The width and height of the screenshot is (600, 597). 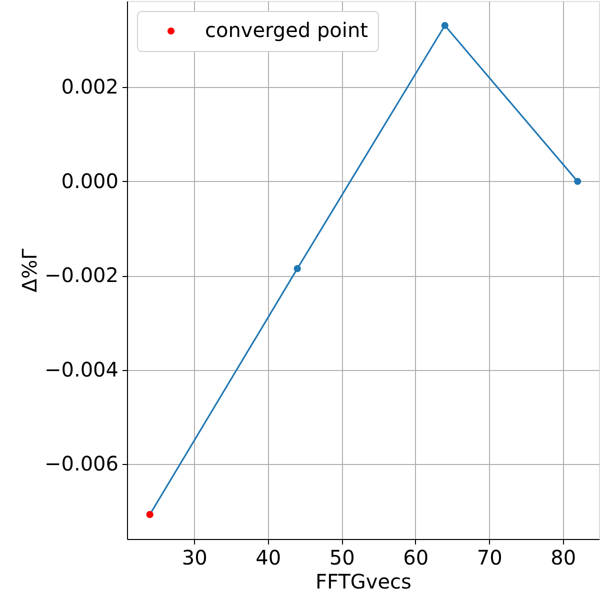 What do you see at coordinates (81, 275) in the screenshot?
I see `y-tick-label: −0.002` at bounding box center [81, 275].